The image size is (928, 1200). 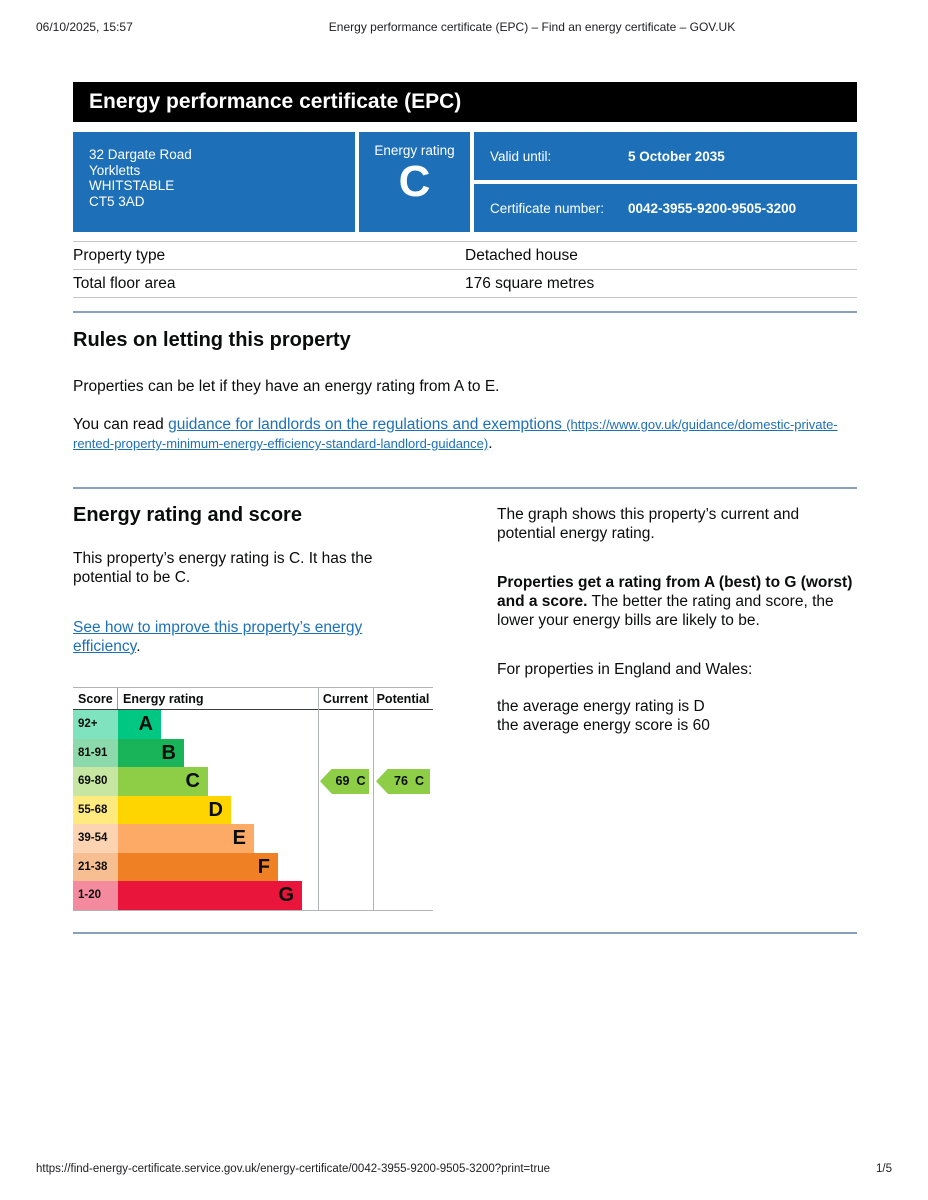 I want to click on epc-chart-header: Score Energy rating Current Potential, so click(x=253, y=699).